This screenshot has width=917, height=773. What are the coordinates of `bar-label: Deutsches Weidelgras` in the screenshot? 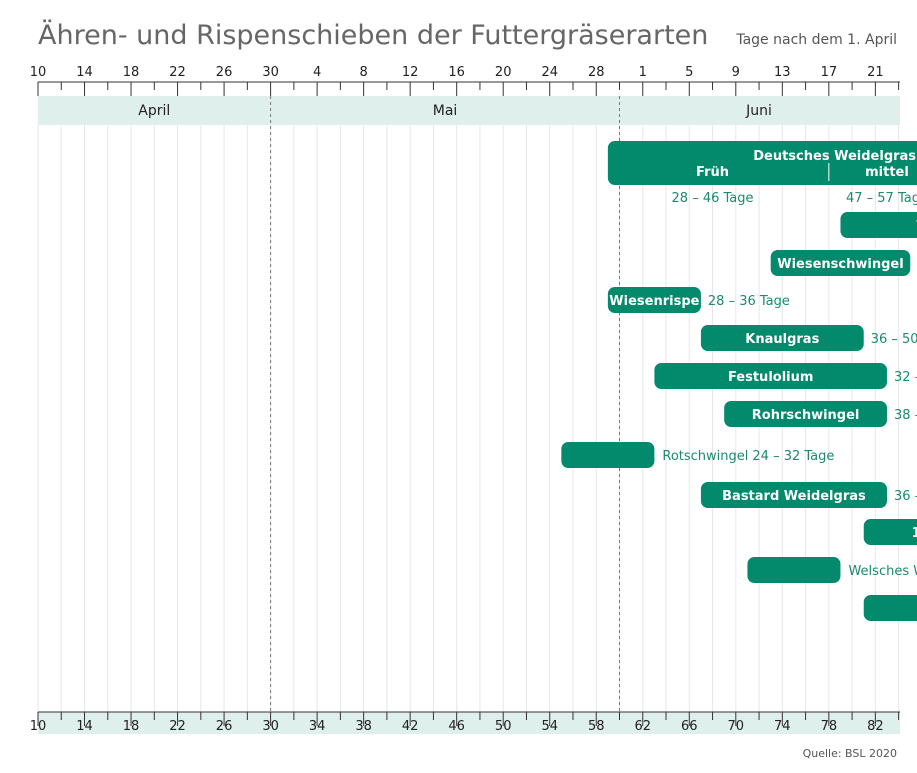 It's located at (834, 156).